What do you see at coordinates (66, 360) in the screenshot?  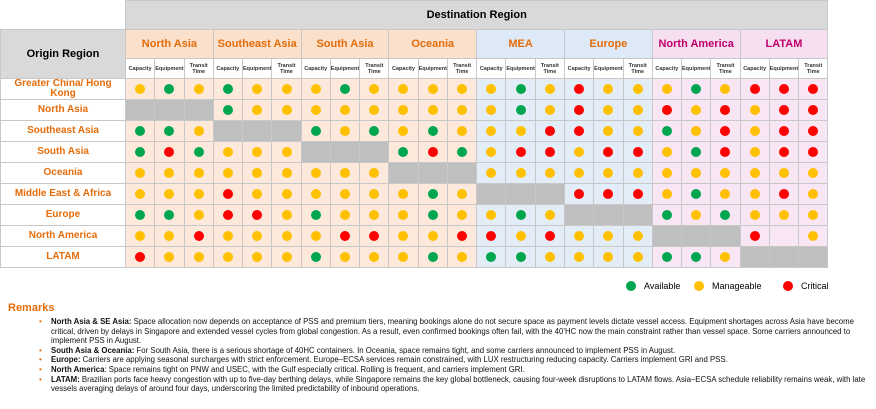 I see `remark-label: Europe:` at bounding box center [66, 360].